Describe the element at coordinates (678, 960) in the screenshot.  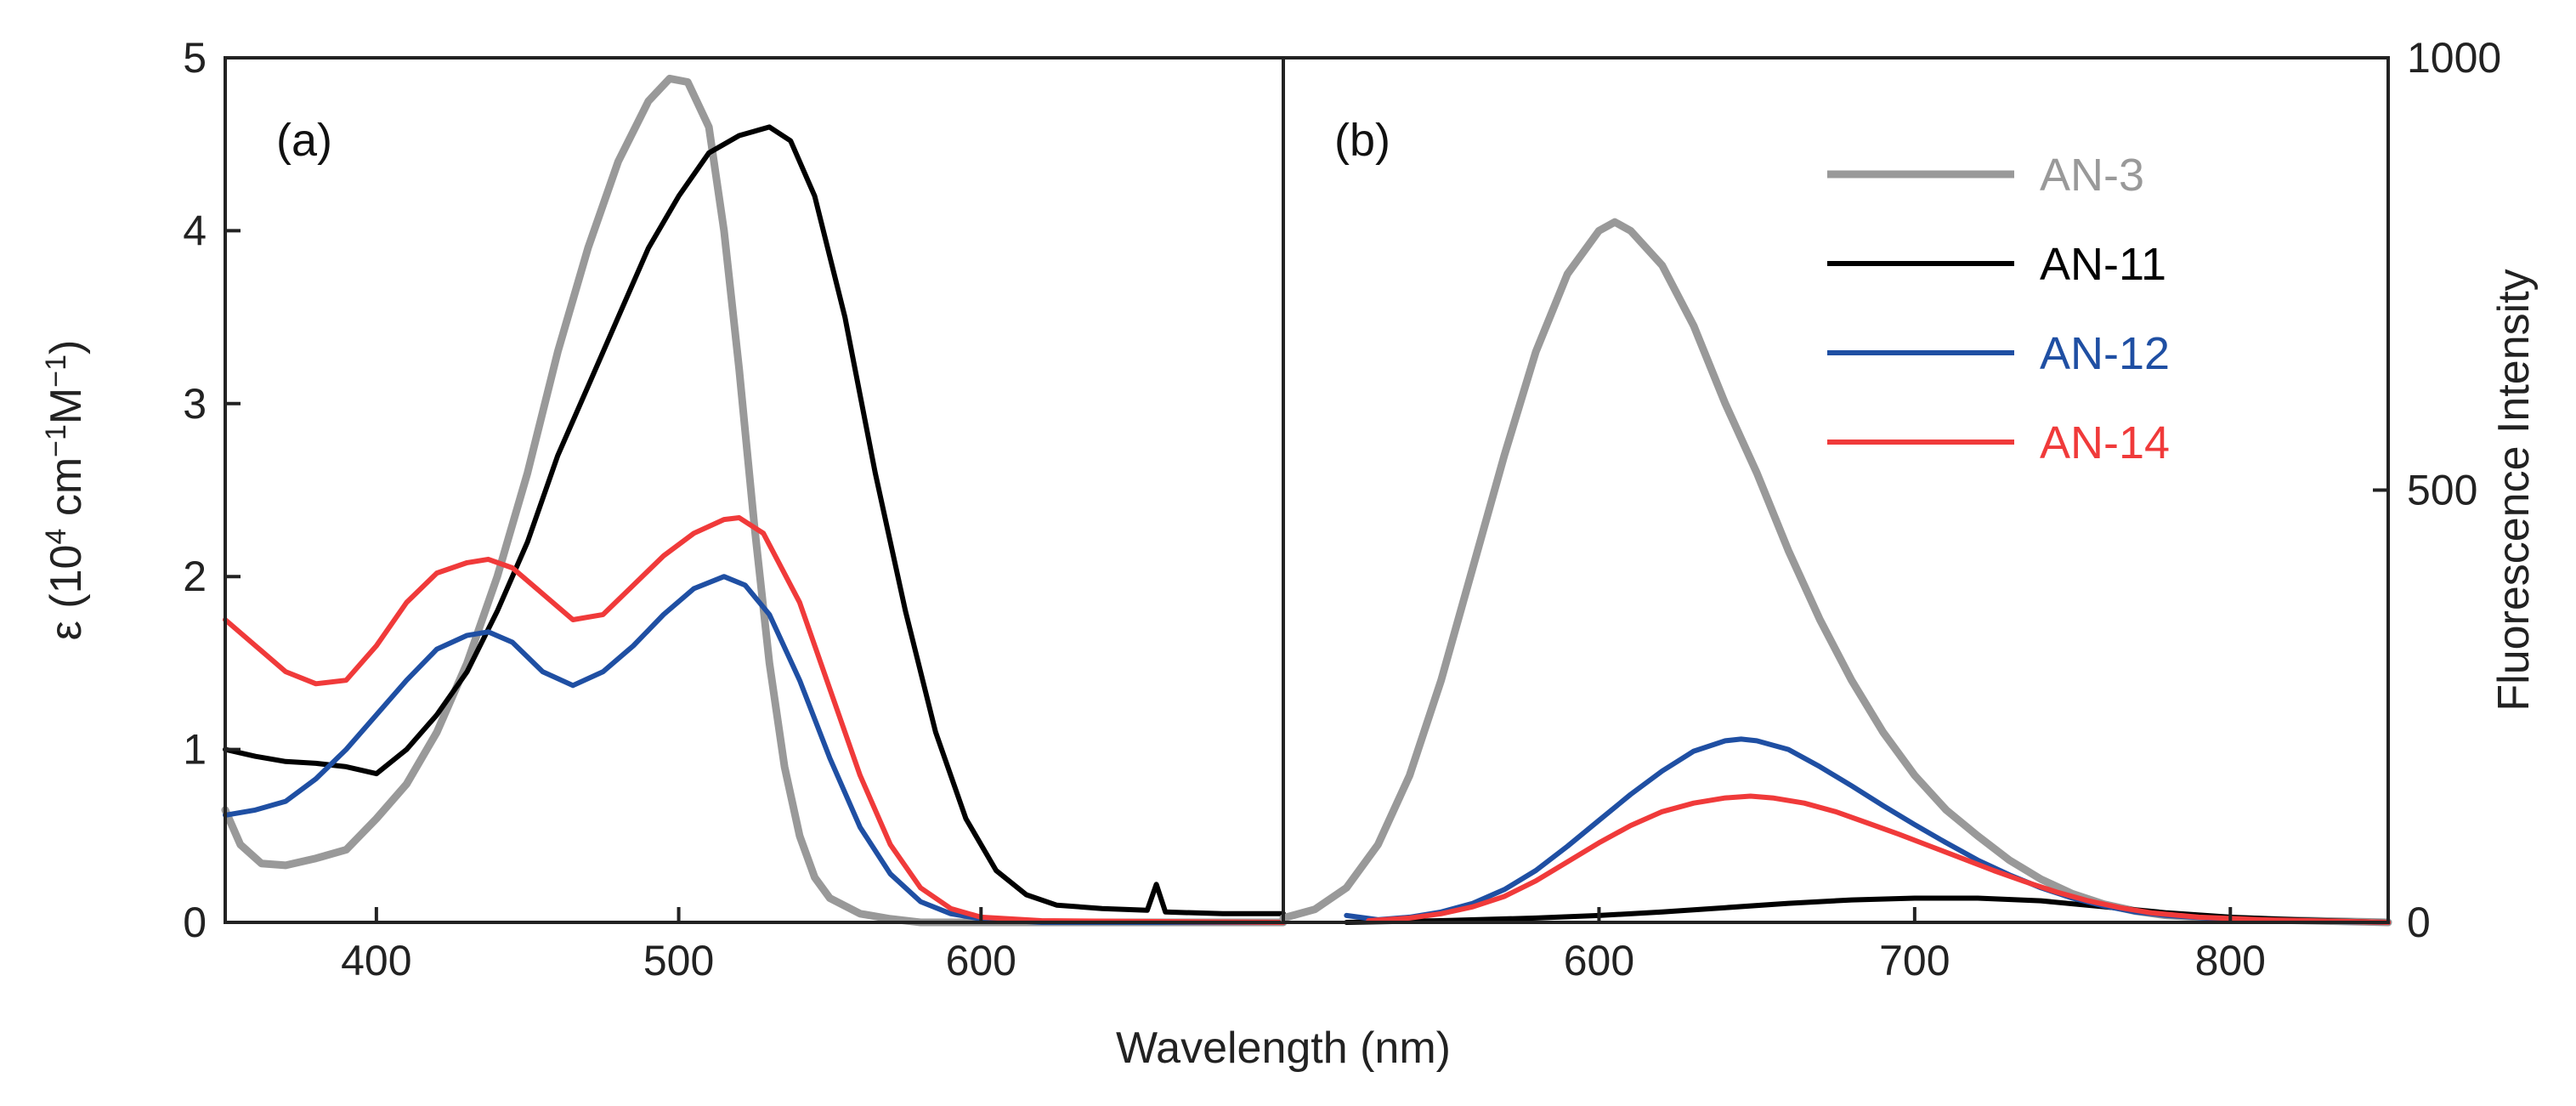
I see `x-tick-label: 500` at that location.